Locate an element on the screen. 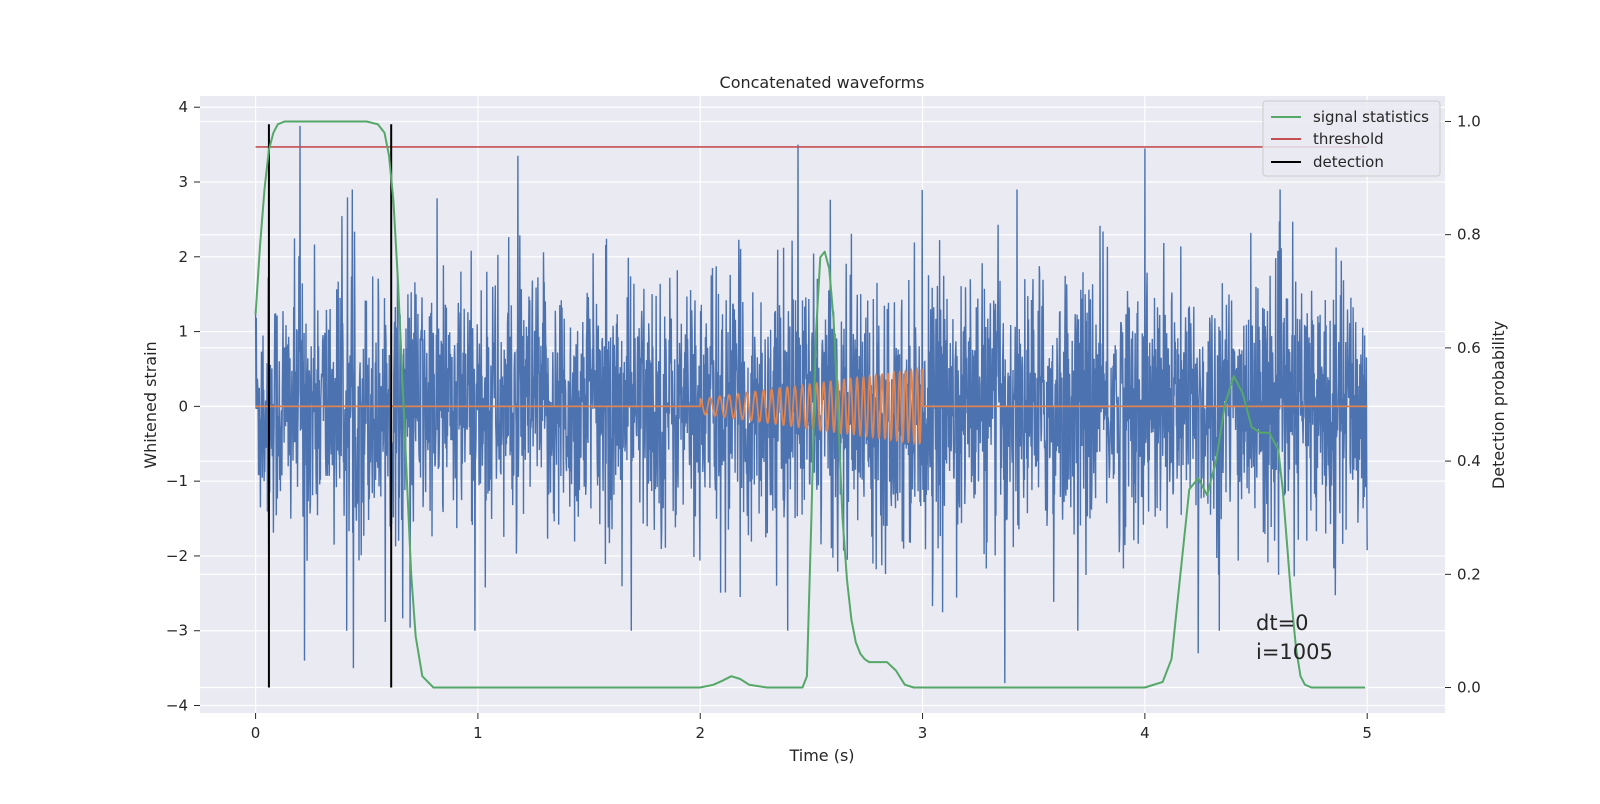 This screenshot has width=1600, height=804. x-tick-label-1: 1 is located at coordinates (478, 733).